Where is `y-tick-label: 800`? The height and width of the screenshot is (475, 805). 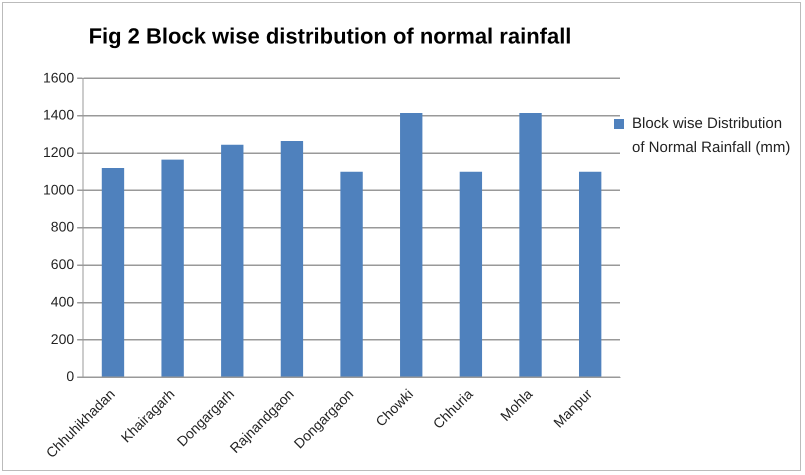 y-tick-label: 800 is located at coordinates (62, 226).